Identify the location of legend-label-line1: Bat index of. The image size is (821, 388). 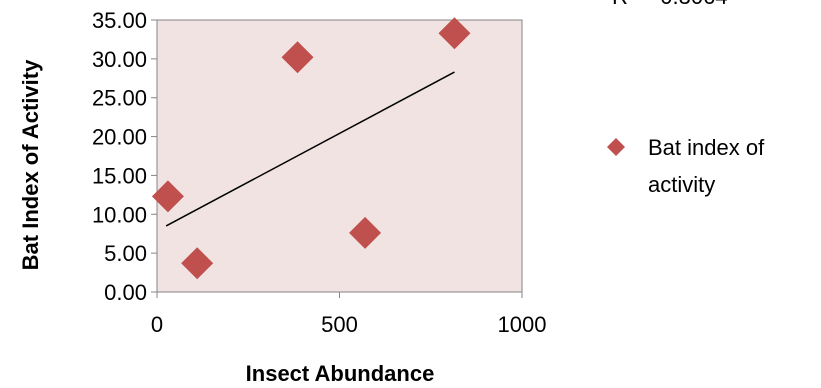
(706, 147).